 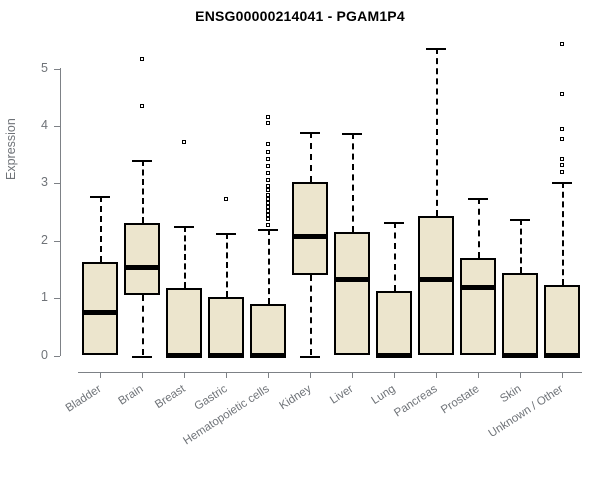 I want to click on x-axis-line, so click(x=330, y=372).